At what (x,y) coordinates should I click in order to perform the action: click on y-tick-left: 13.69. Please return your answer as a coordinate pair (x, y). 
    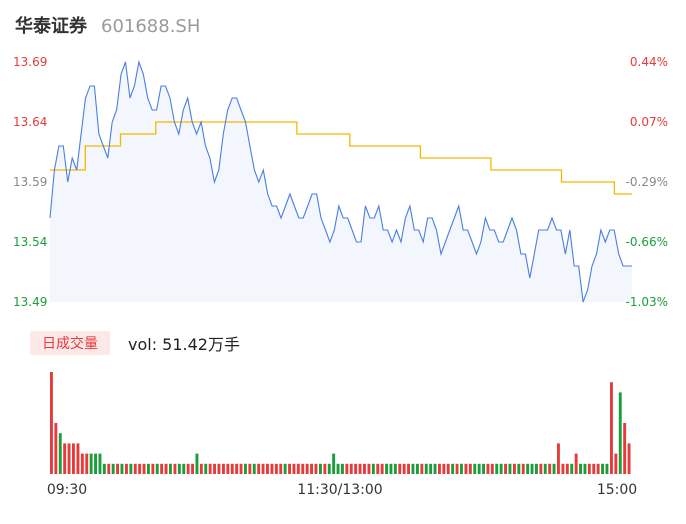
    Looking at the image, I should click on (30, 62).